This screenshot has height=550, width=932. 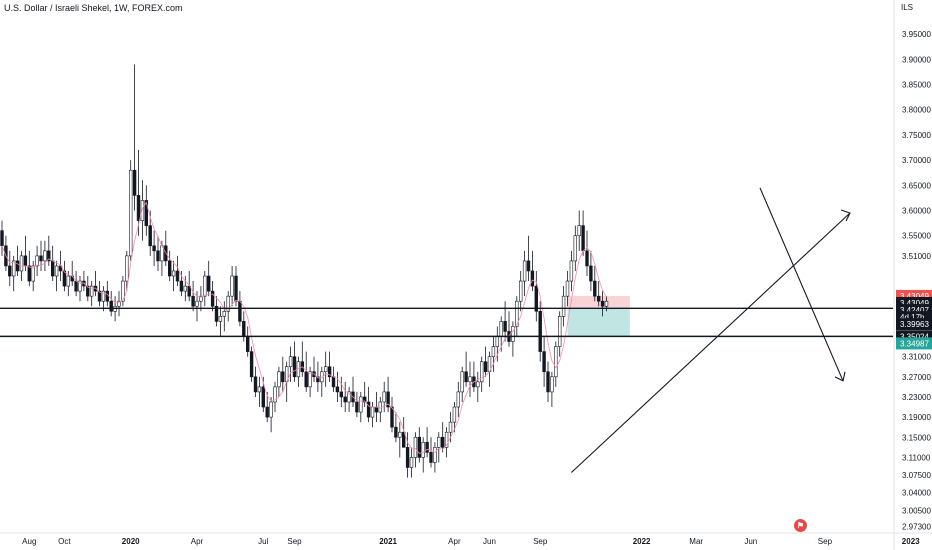 I want to click on y-tick-label: 3.15000, so click(x=916, y=437).